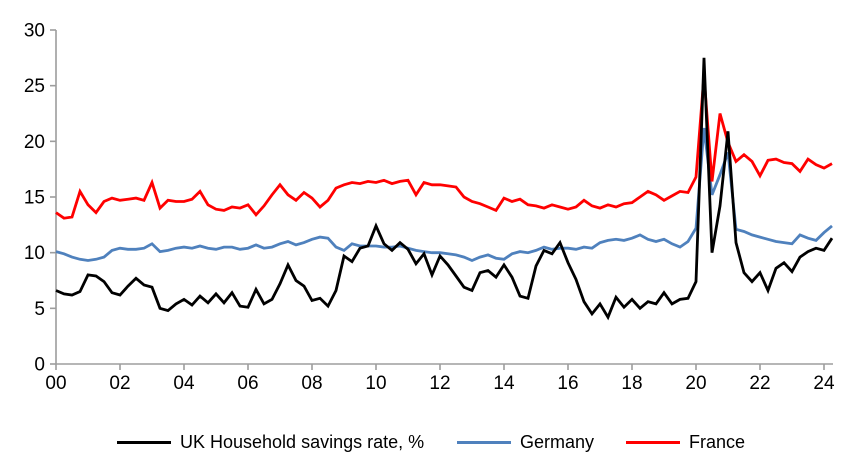  Describe the element at coordinates (717, 442) in the screenshot. I see `france-legend-label: France` at that location.